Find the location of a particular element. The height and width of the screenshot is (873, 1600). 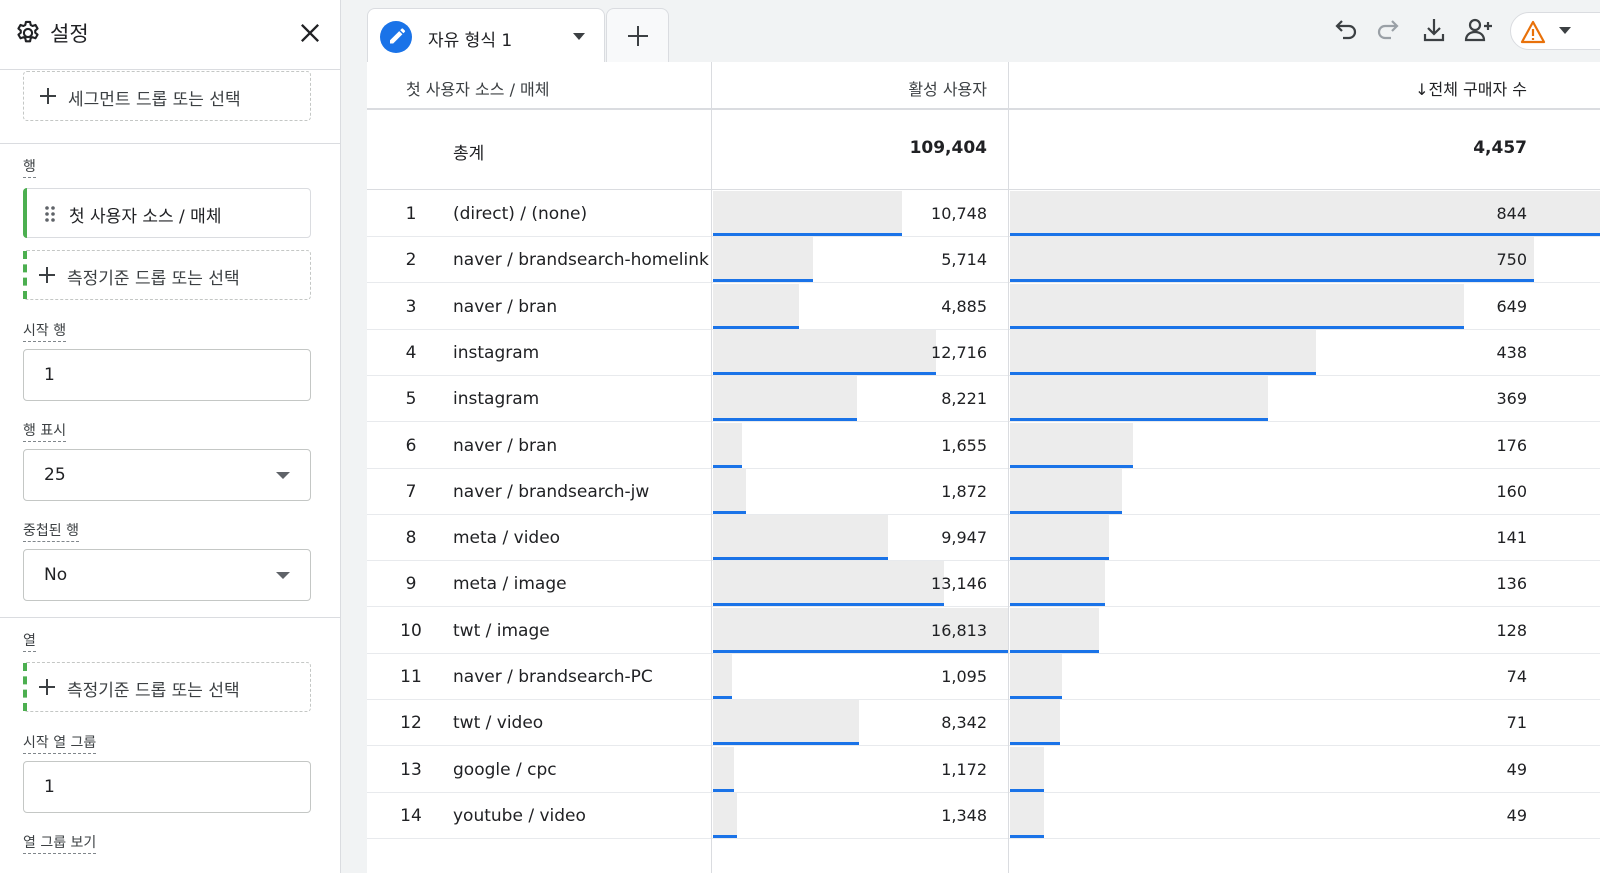

row-buyers: 71 is located at coordinates (1516, 723).